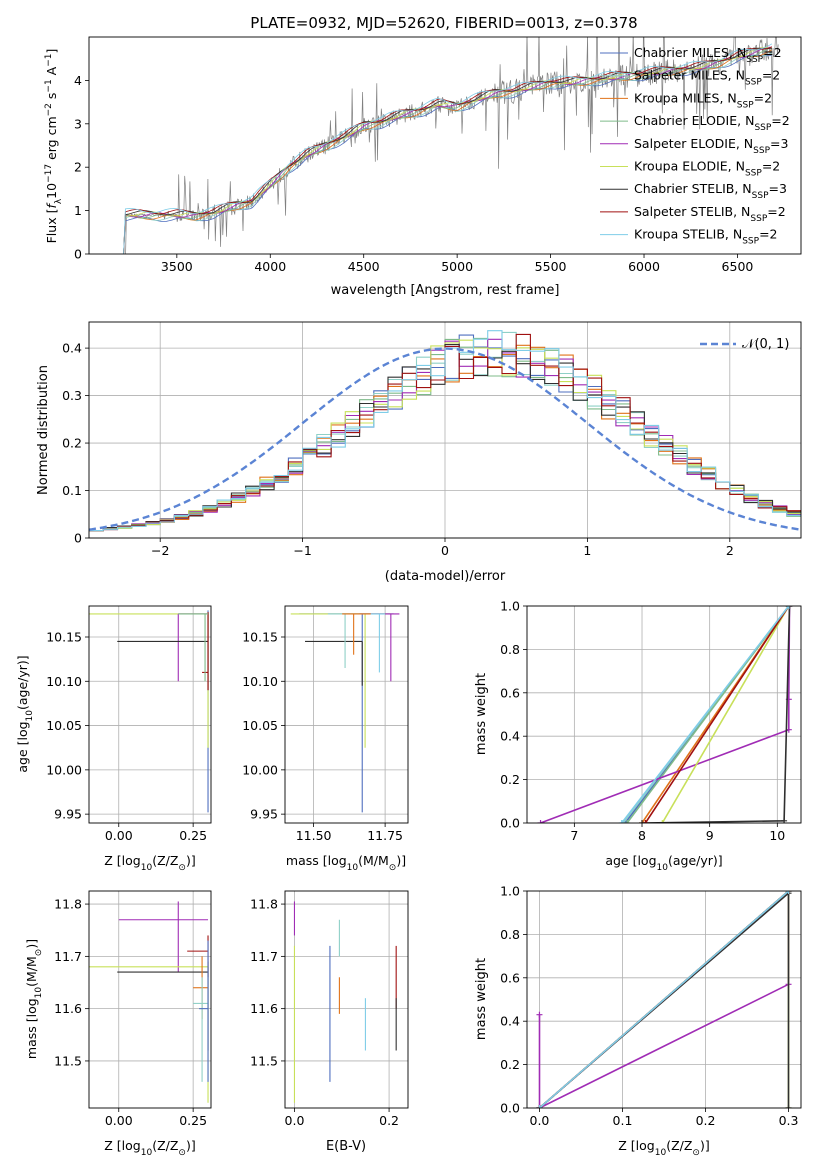  Describe the element at coordinates (260, 725) in the screenshot. I see `ageMass-ytick-label: 10.05` at that location.